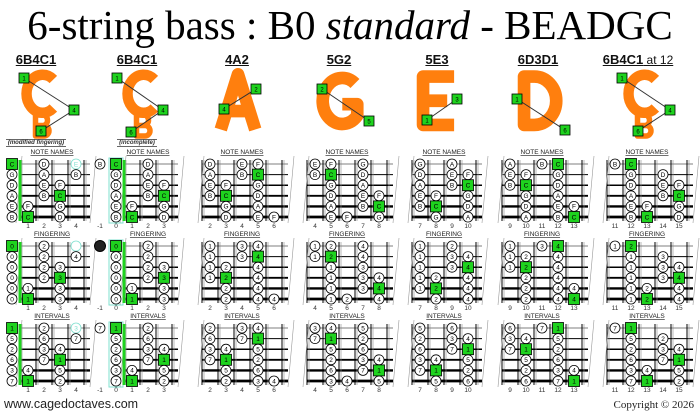  I want to click on fret-number: 2, so click(210, 226).